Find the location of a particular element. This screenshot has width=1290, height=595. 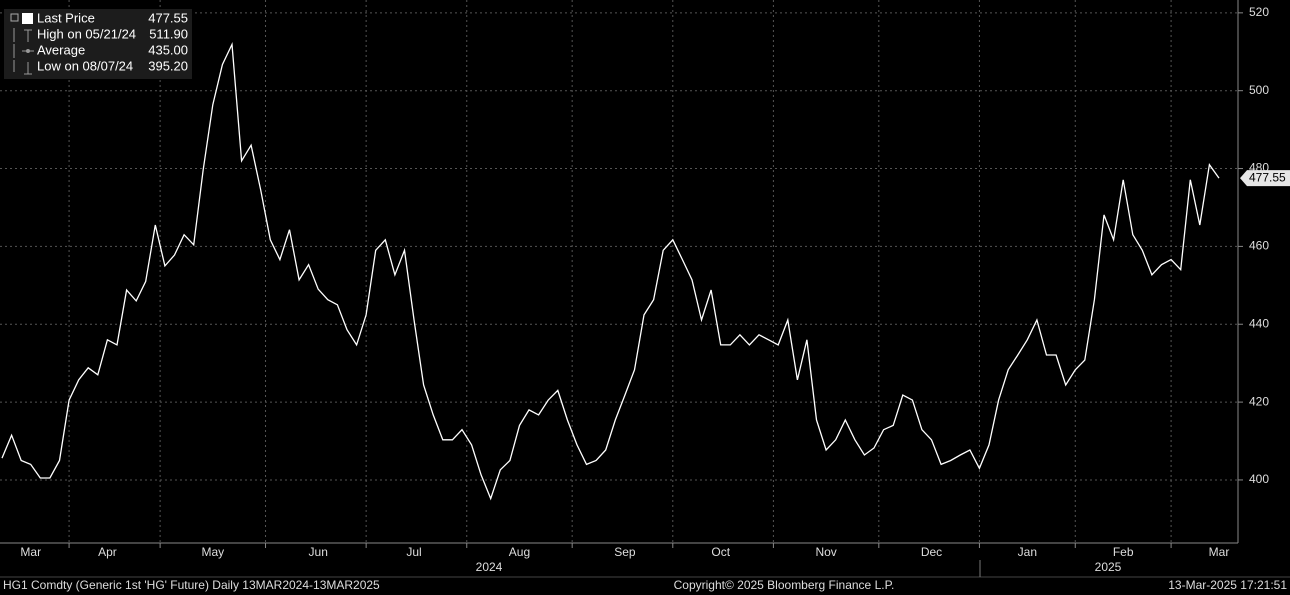

x-tick-label: Nov is located at coordinates (825, 552).